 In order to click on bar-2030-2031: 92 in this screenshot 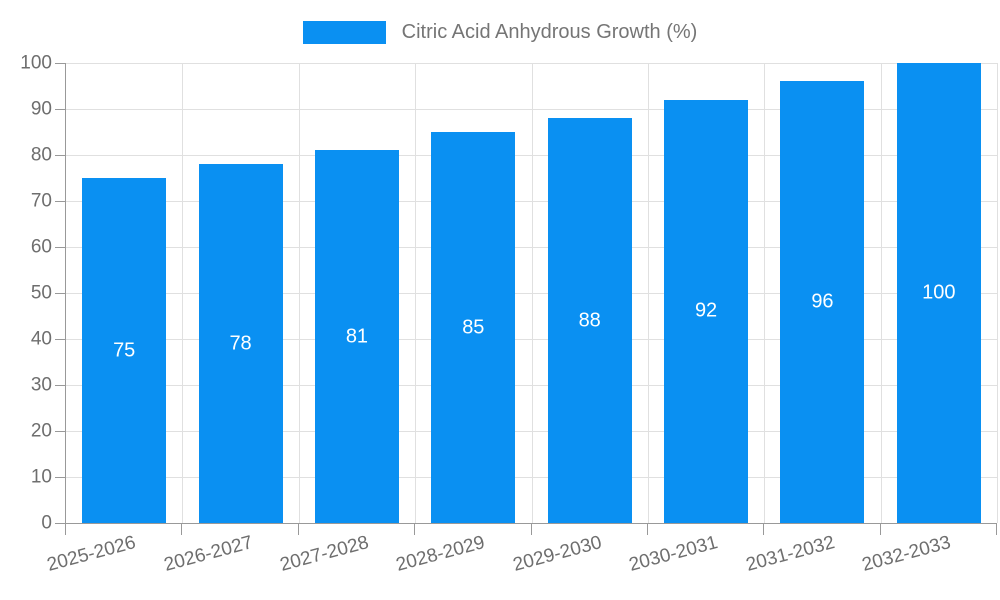, I will do `click(706, 311)`.